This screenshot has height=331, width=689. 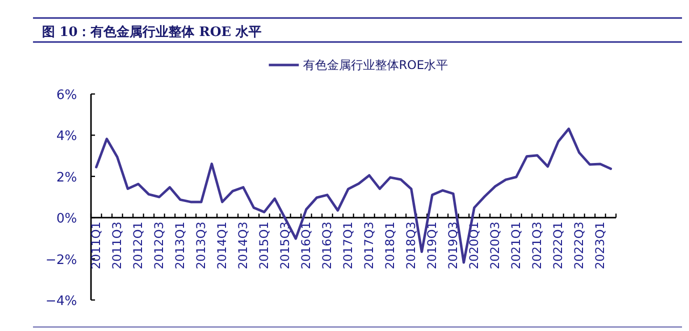 What do you see at coordinates (537, 246) in the screenshot?
I see `x-tick-label: 2021Q3` at bounding box center [537, 246].